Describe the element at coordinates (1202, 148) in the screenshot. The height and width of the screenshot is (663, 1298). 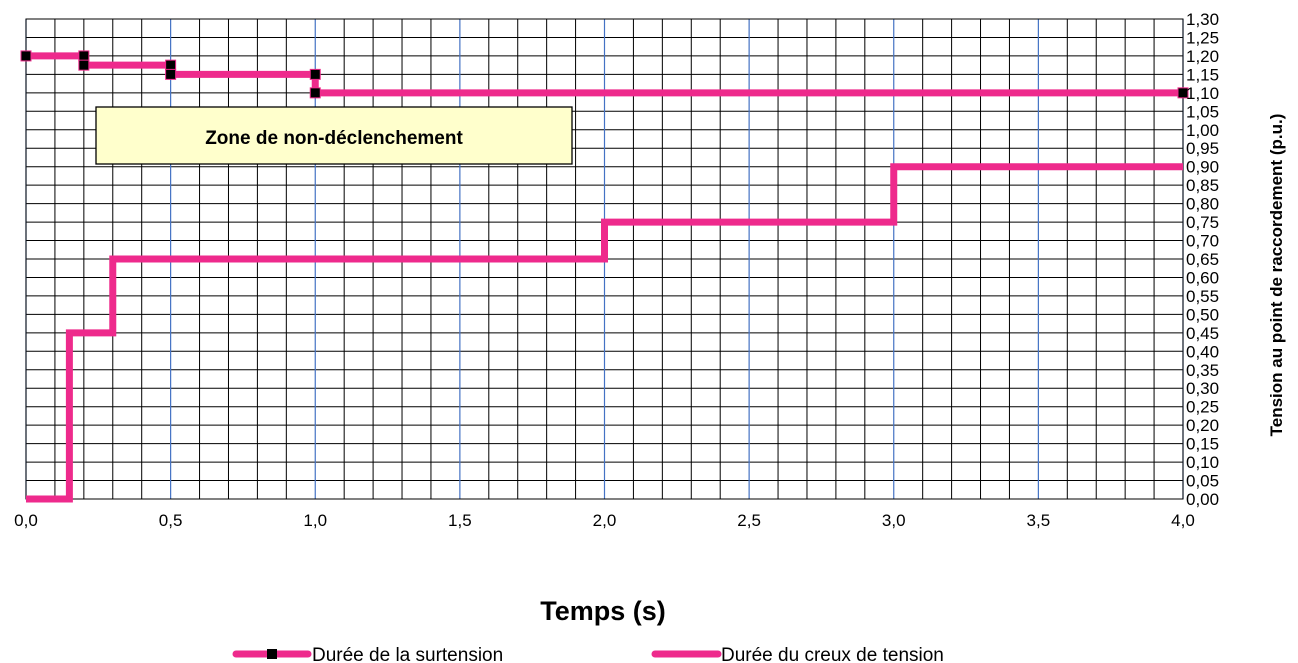
I see `y-tick-label: 0,95` at that location.